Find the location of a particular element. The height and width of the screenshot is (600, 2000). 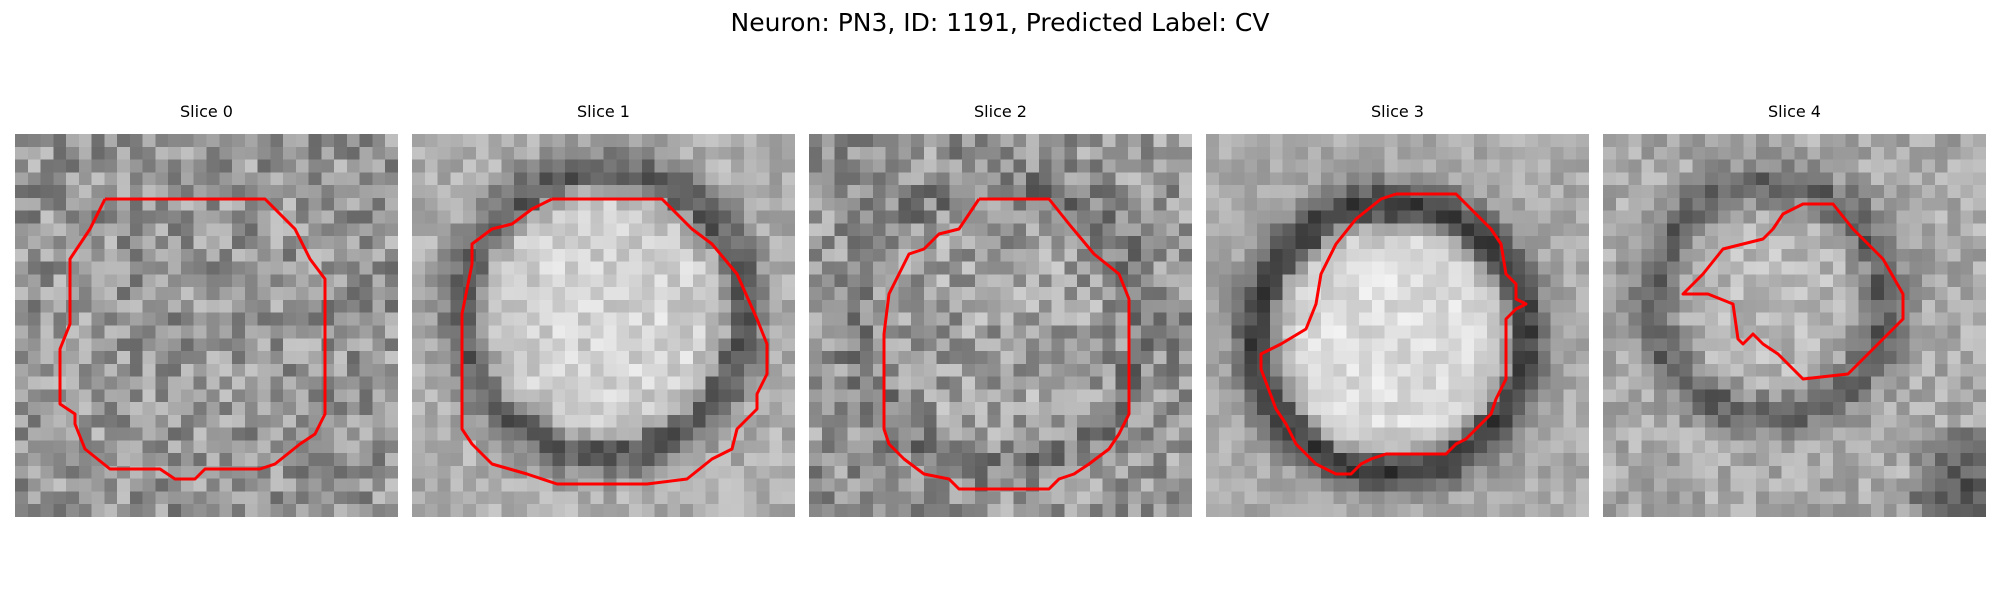

slice-panel-4: Slice 4 is located at coordinates (1794, 308).